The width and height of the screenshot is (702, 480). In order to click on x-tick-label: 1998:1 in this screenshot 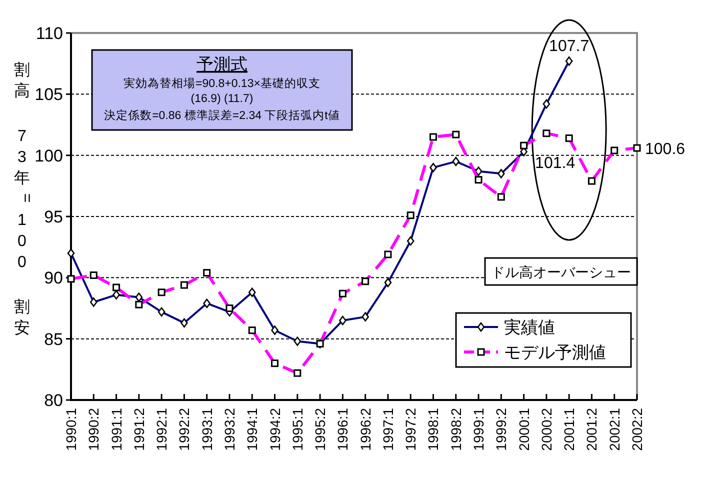, I will do `click(433, 429)`.